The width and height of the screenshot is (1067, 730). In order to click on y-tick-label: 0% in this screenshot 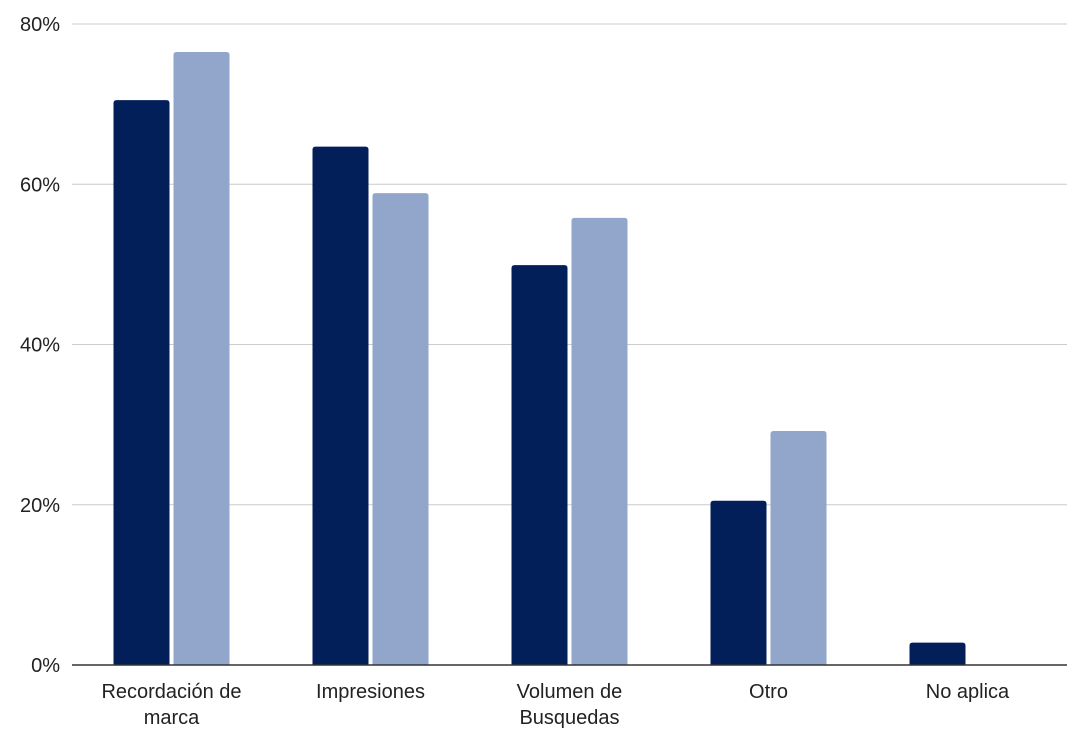, I will do `click(45, 666)`.